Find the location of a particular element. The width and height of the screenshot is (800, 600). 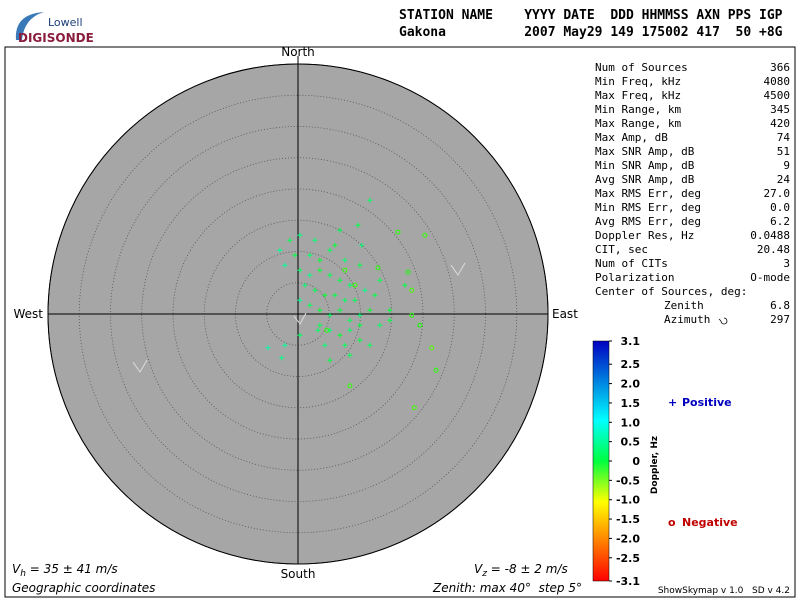

colorbar-tick-label: 1.0 is located at coordinates (631, 422).